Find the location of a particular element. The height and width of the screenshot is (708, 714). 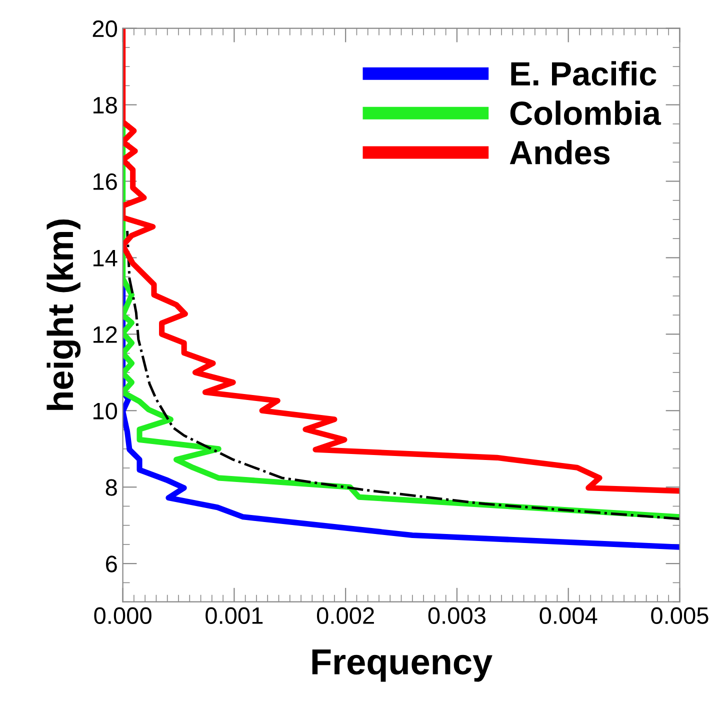

x-tick-label: 0.004 is located at coordinates (569, 615).